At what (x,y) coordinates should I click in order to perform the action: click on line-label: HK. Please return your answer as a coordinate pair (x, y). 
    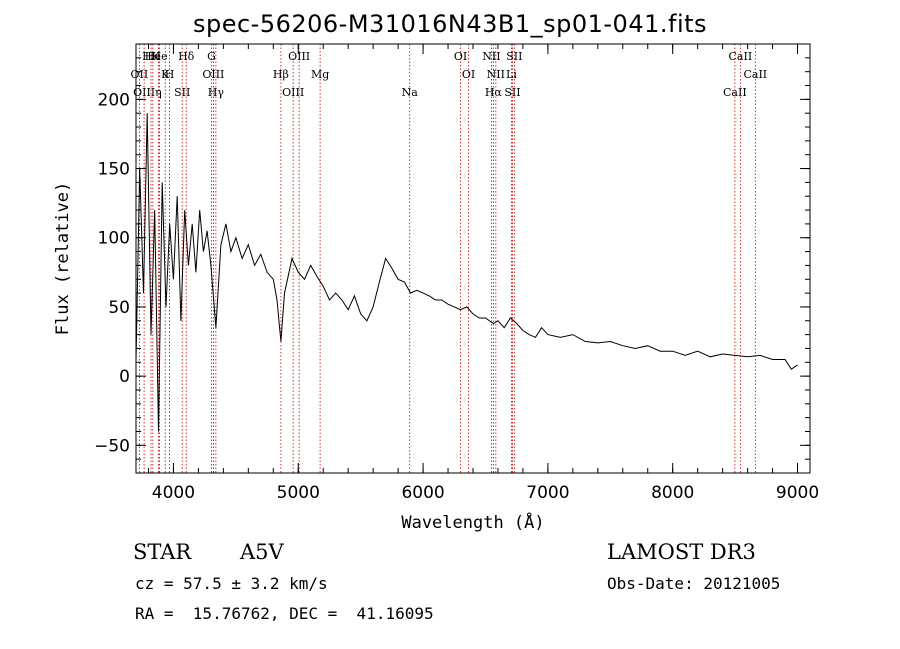
    Looking at the image, I should click on (151, 56).